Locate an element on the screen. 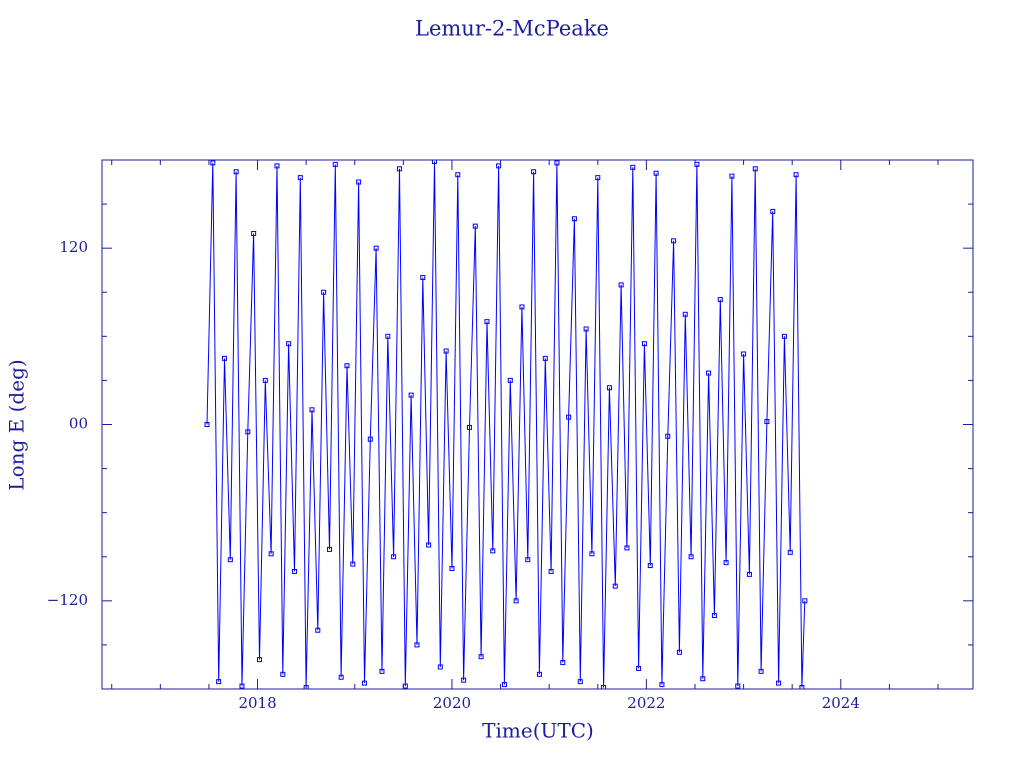 This screenshot has height=768, width=1024. x-tick-label: 2018 is located at coordinates (257, 703).